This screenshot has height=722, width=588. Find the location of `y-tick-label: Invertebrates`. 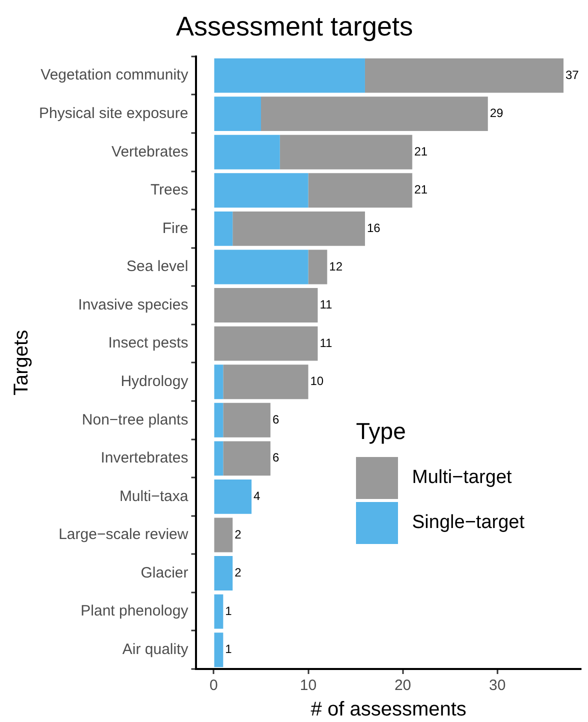

y-tick-label: Invertebrates is located at coordinates (144, 458).